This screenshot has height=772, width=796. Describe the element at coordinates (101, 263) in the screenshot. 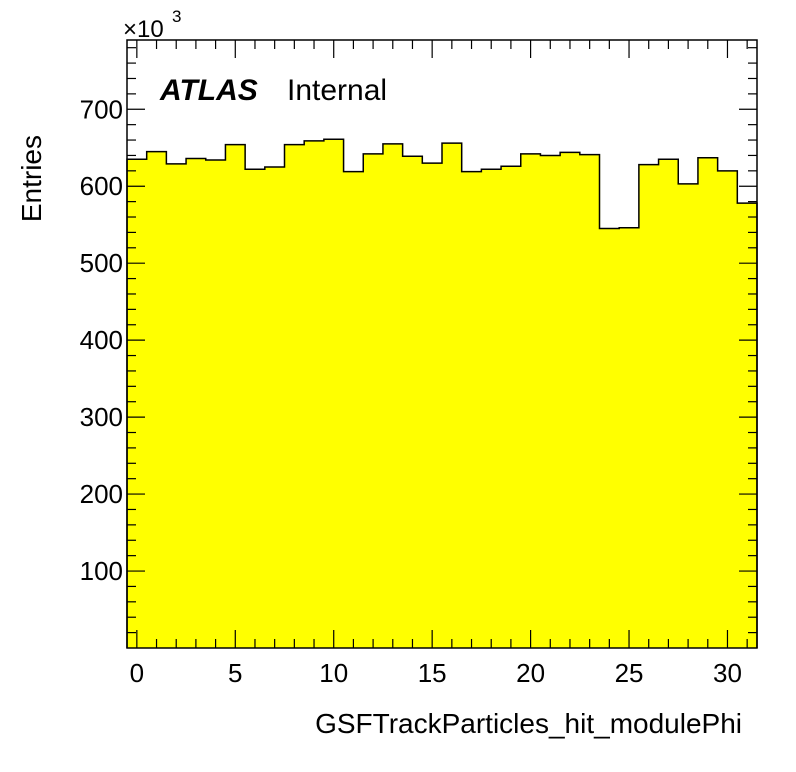

I see `y-tick-label: 500` at that location.